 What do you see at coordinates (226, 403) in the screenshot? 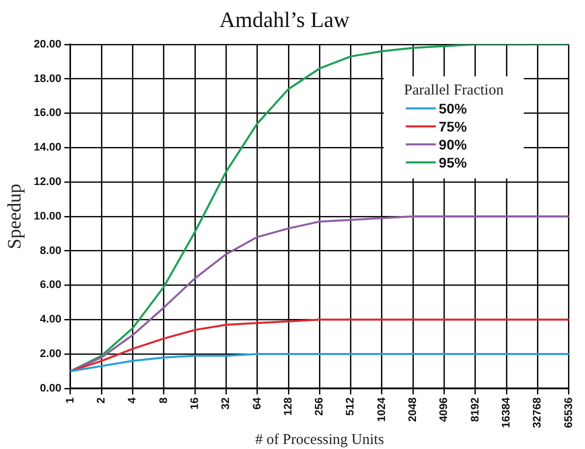
I see `x-tick-label: 32` at bounding box center [226, 403].